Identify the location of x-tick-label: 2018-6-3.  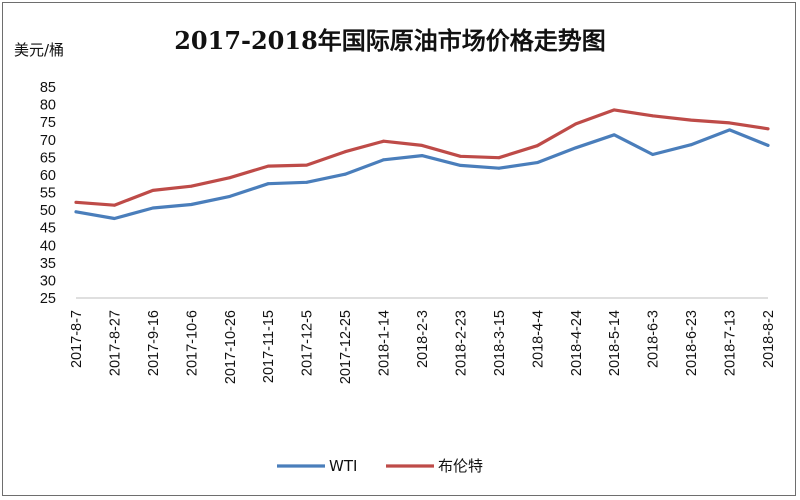
(654, 339).